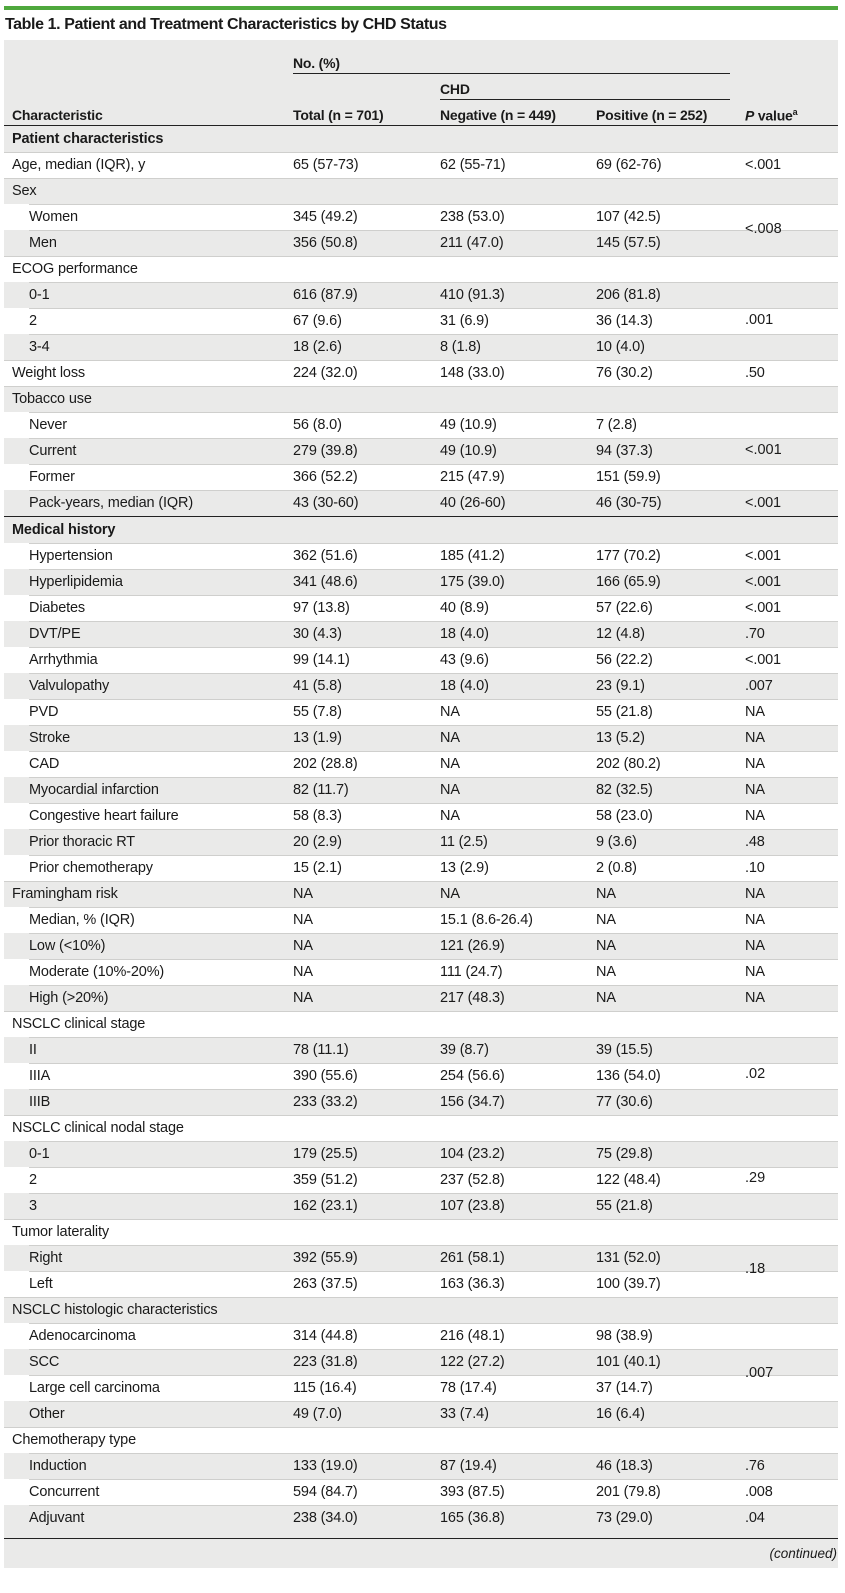  Describe the element at coordinates (325, 556) in the screenshot. I see `cell-total: 362 (51.6)` at that location.